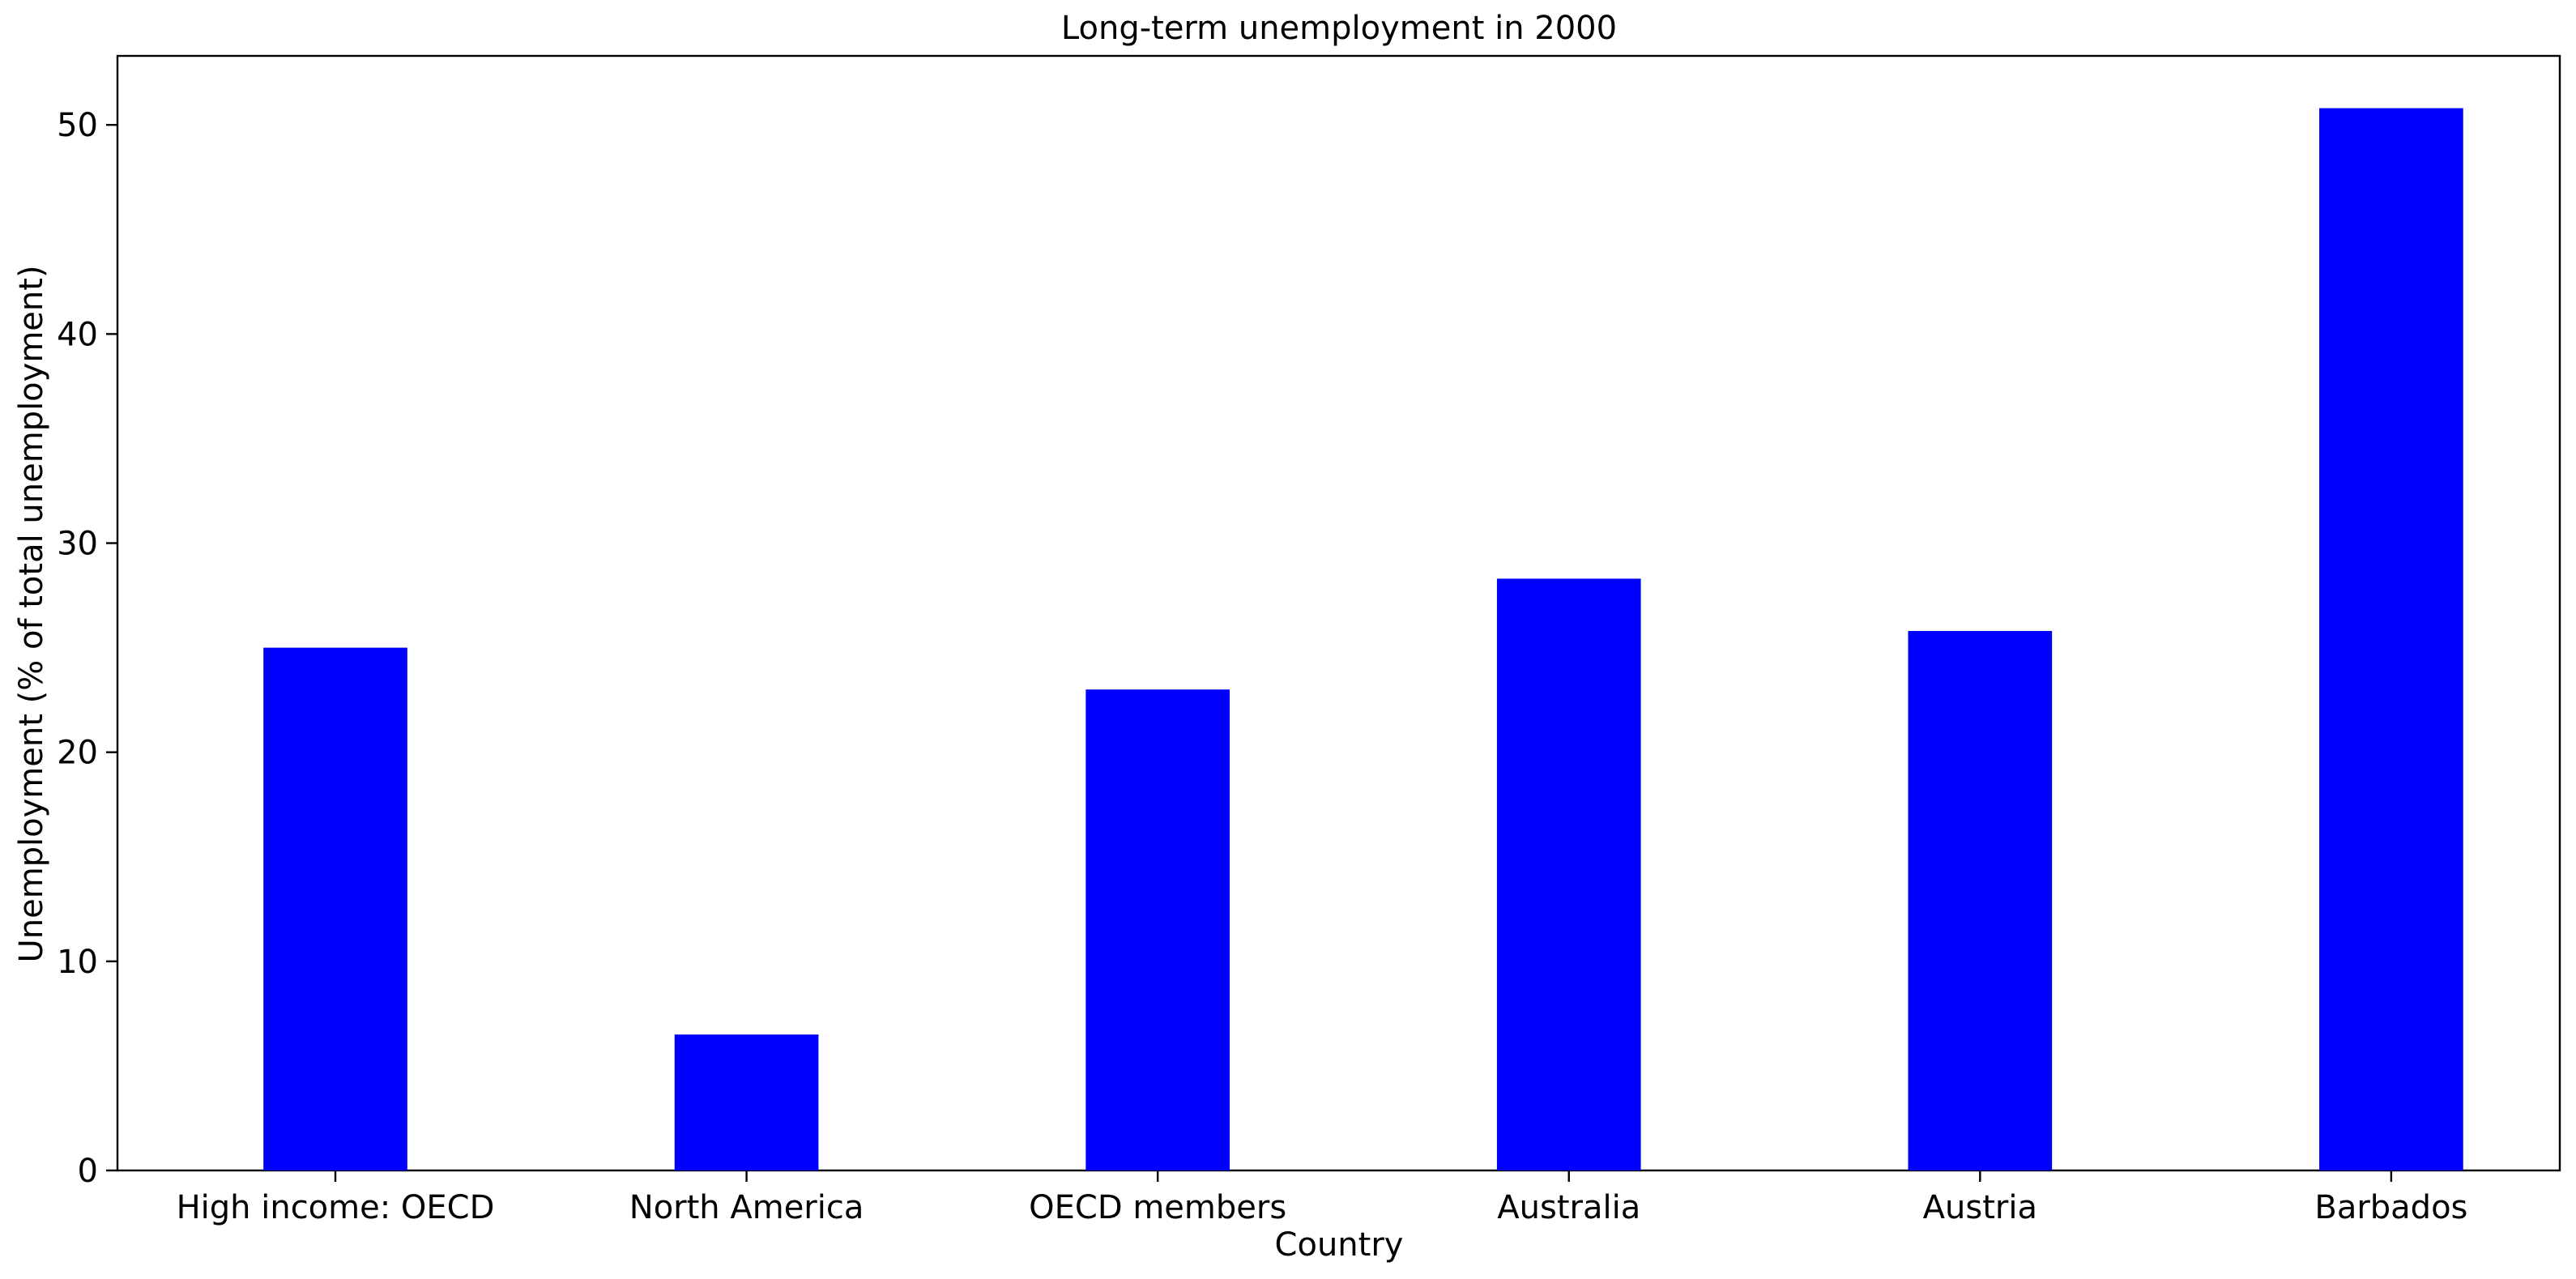  I want to click on x-tick-label: High income: OECD, so click(336, 1207).